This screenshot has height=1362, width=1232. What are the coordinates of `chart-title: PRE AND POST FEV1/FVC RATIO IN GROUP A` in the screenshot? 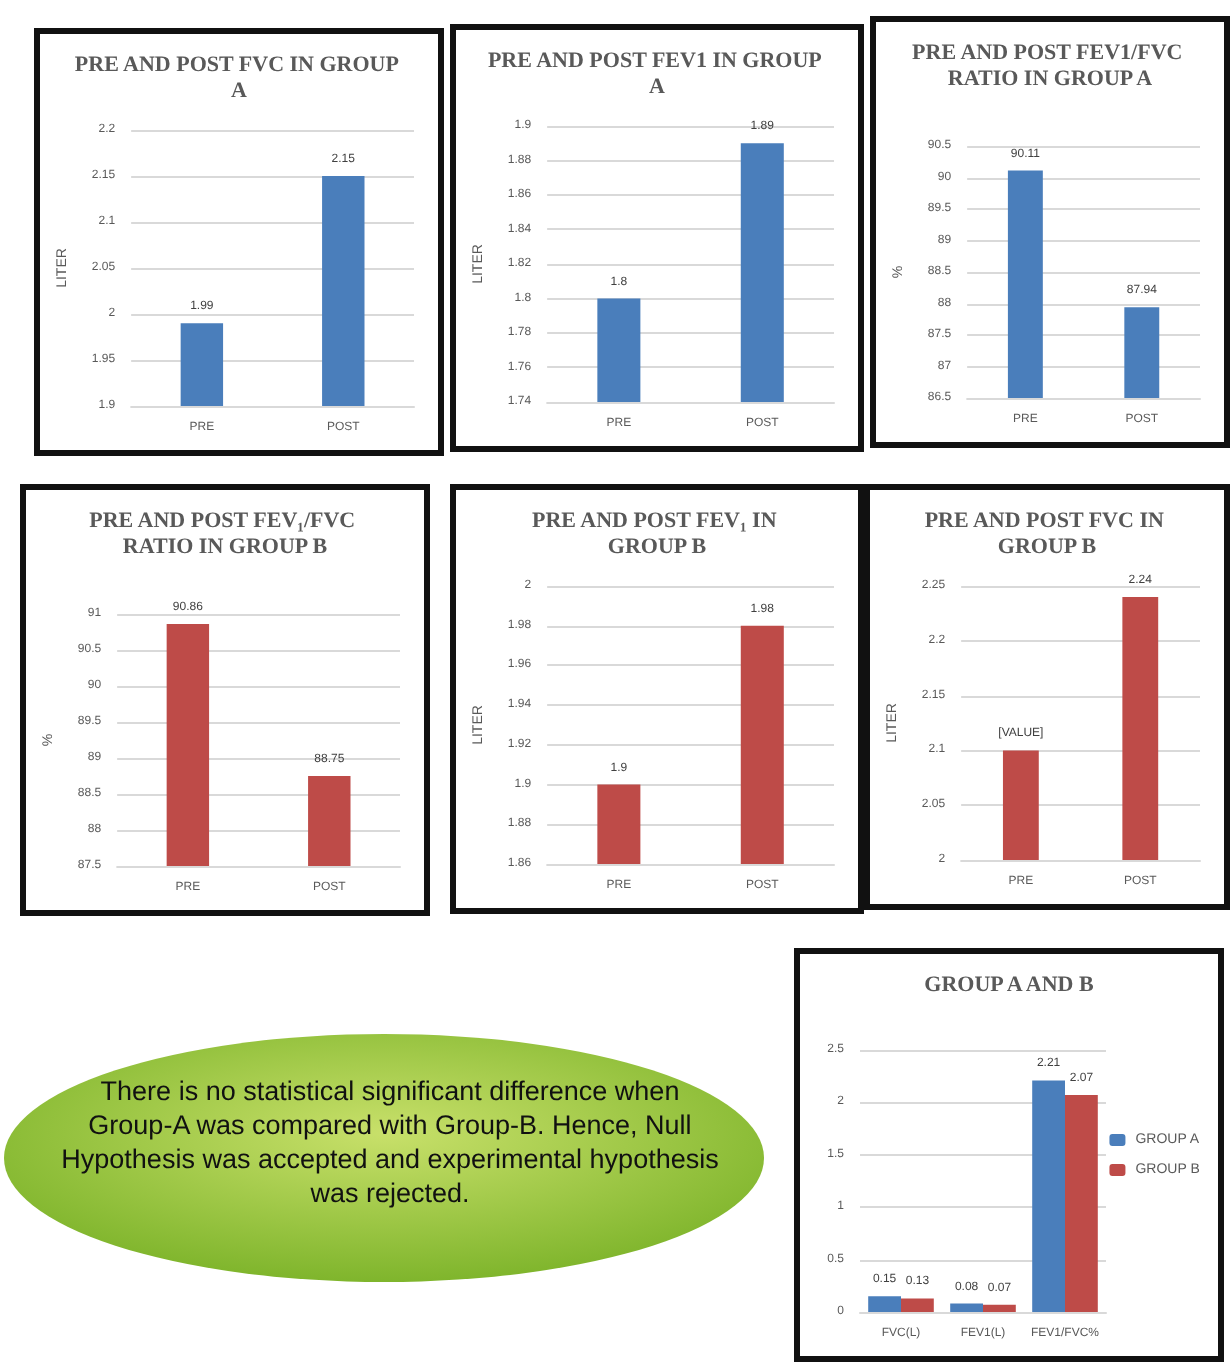 It's located at (1050, 66).